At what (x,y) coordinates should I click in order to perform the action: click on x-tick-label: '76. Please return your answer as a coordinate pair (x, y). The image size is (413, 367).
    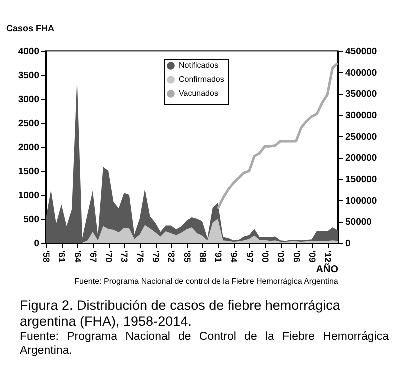
    Looking at the image, I should click on (140, 256).